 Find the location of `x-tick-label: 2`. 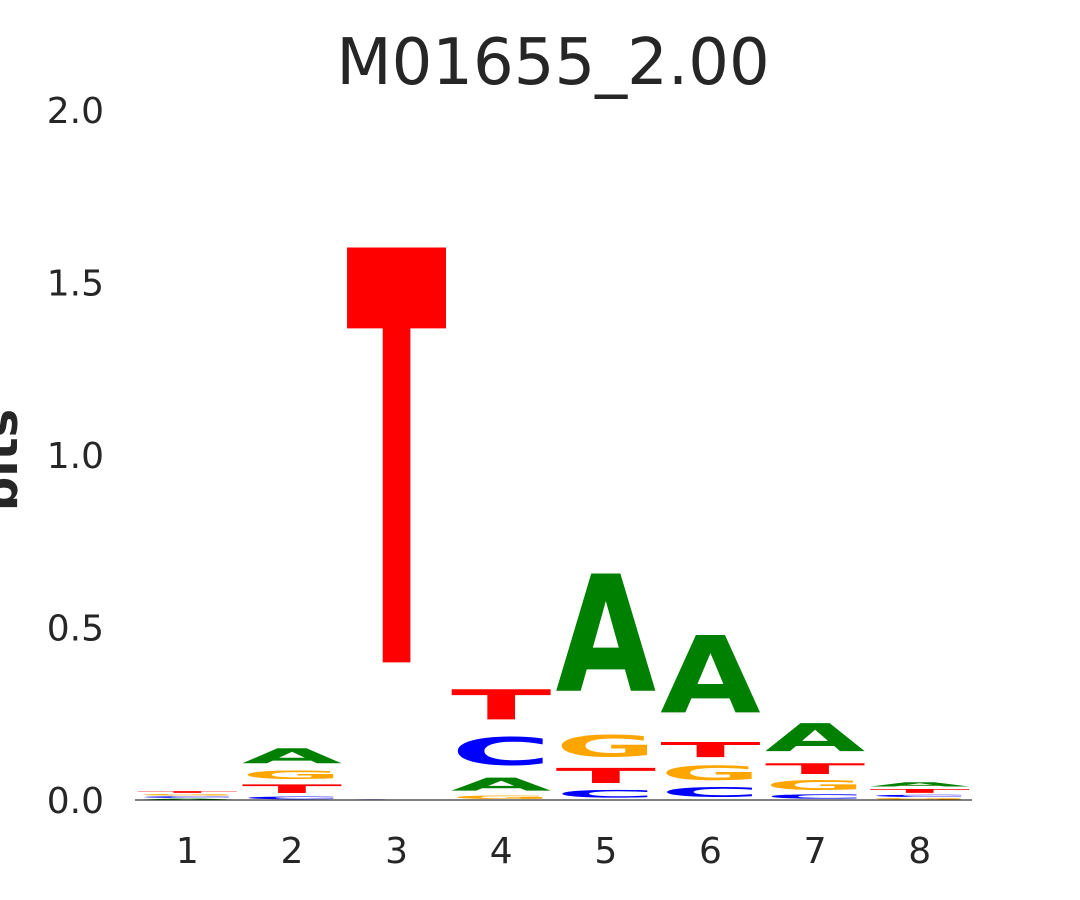

x-tick-label: 2 is located at coordinates (291, 851).